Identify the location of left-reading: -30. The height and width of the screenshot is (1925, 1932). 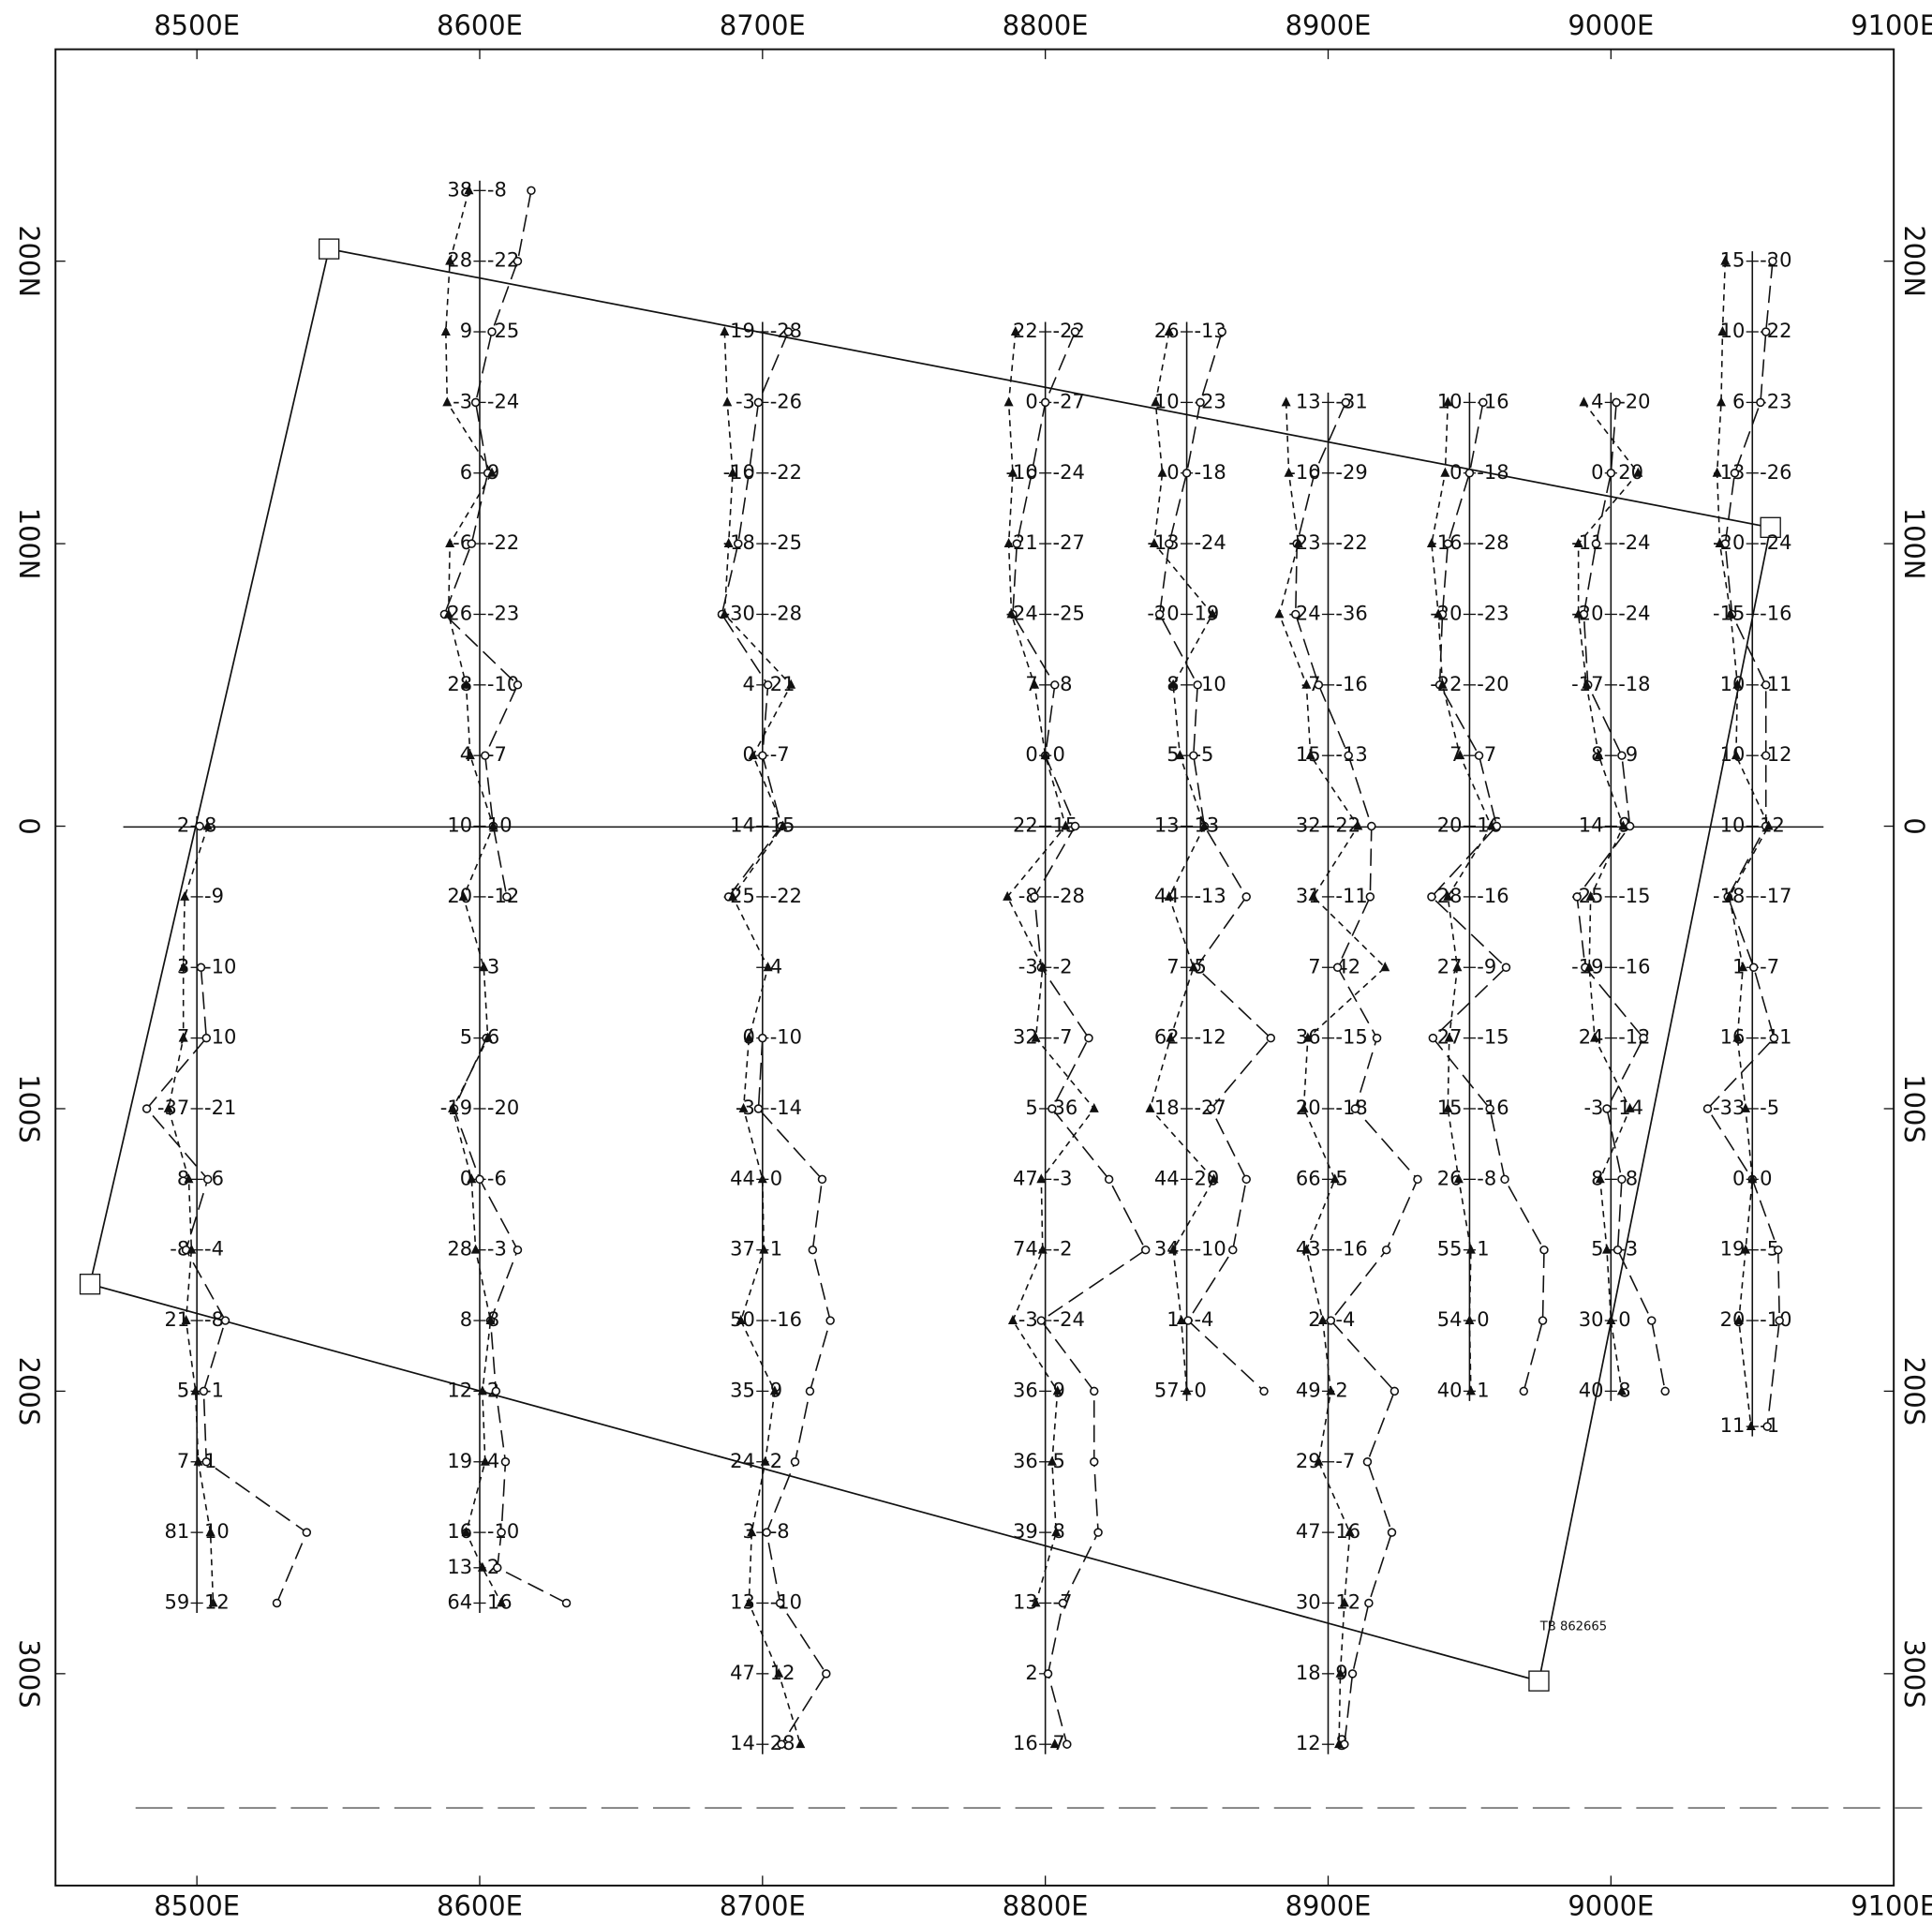
(739, 612).